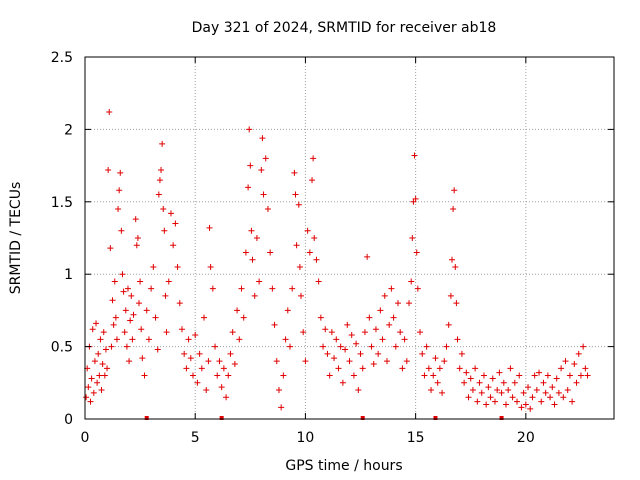  I want to click on y-axis-label: SRMTID / TECUs, so click(16, 238).